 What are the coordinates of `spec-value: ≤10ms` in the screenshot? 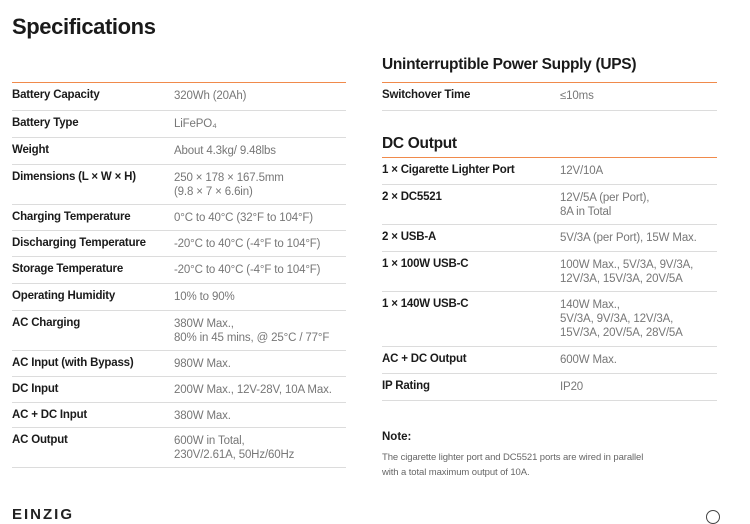 It's located at (577, 96).